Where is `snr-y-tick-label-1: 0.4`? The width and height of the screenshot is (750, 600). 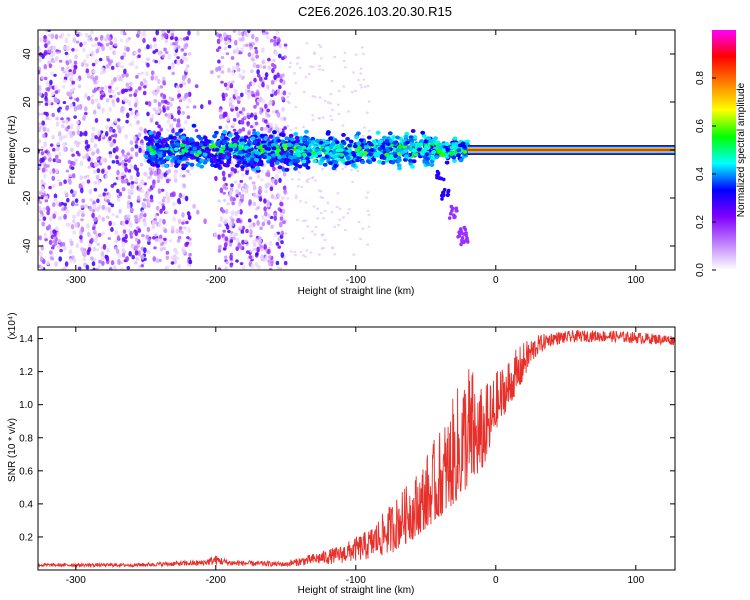 snr-y-tick-label-1: 0.4 is located at coordinates (26, 504).